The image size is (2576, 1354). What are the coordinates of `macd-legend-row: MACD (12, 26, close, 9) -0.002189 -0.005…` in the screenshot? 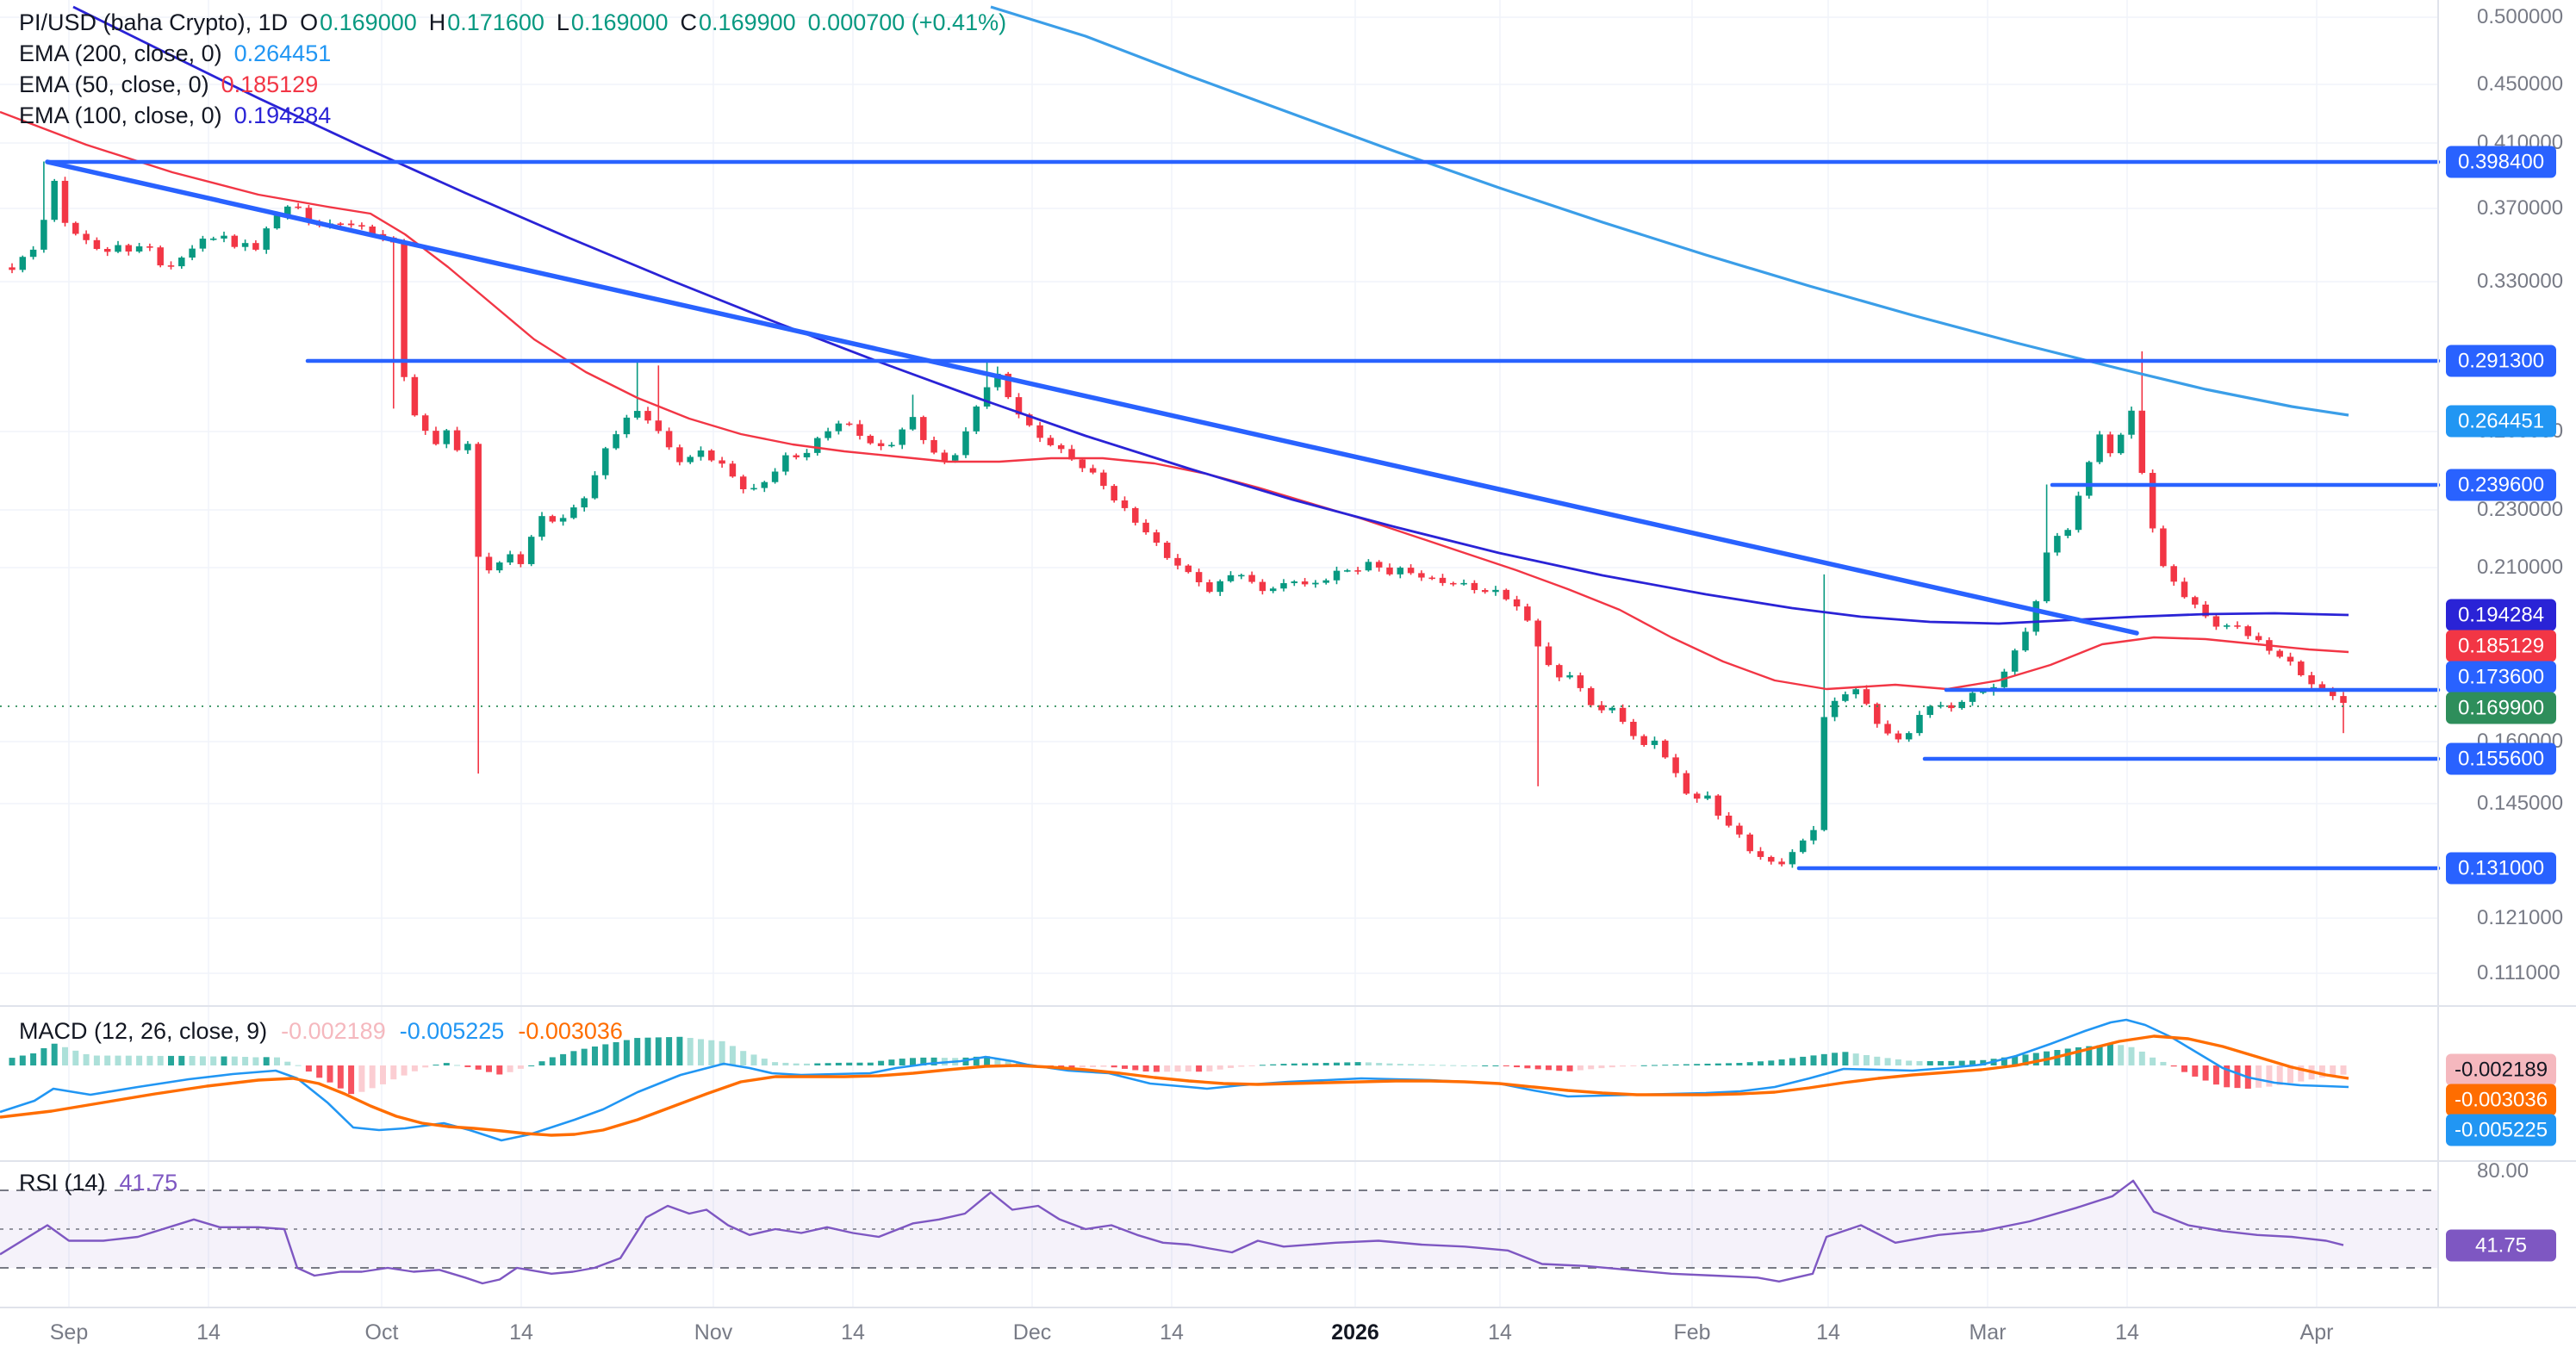 It's located at (321, 1031).